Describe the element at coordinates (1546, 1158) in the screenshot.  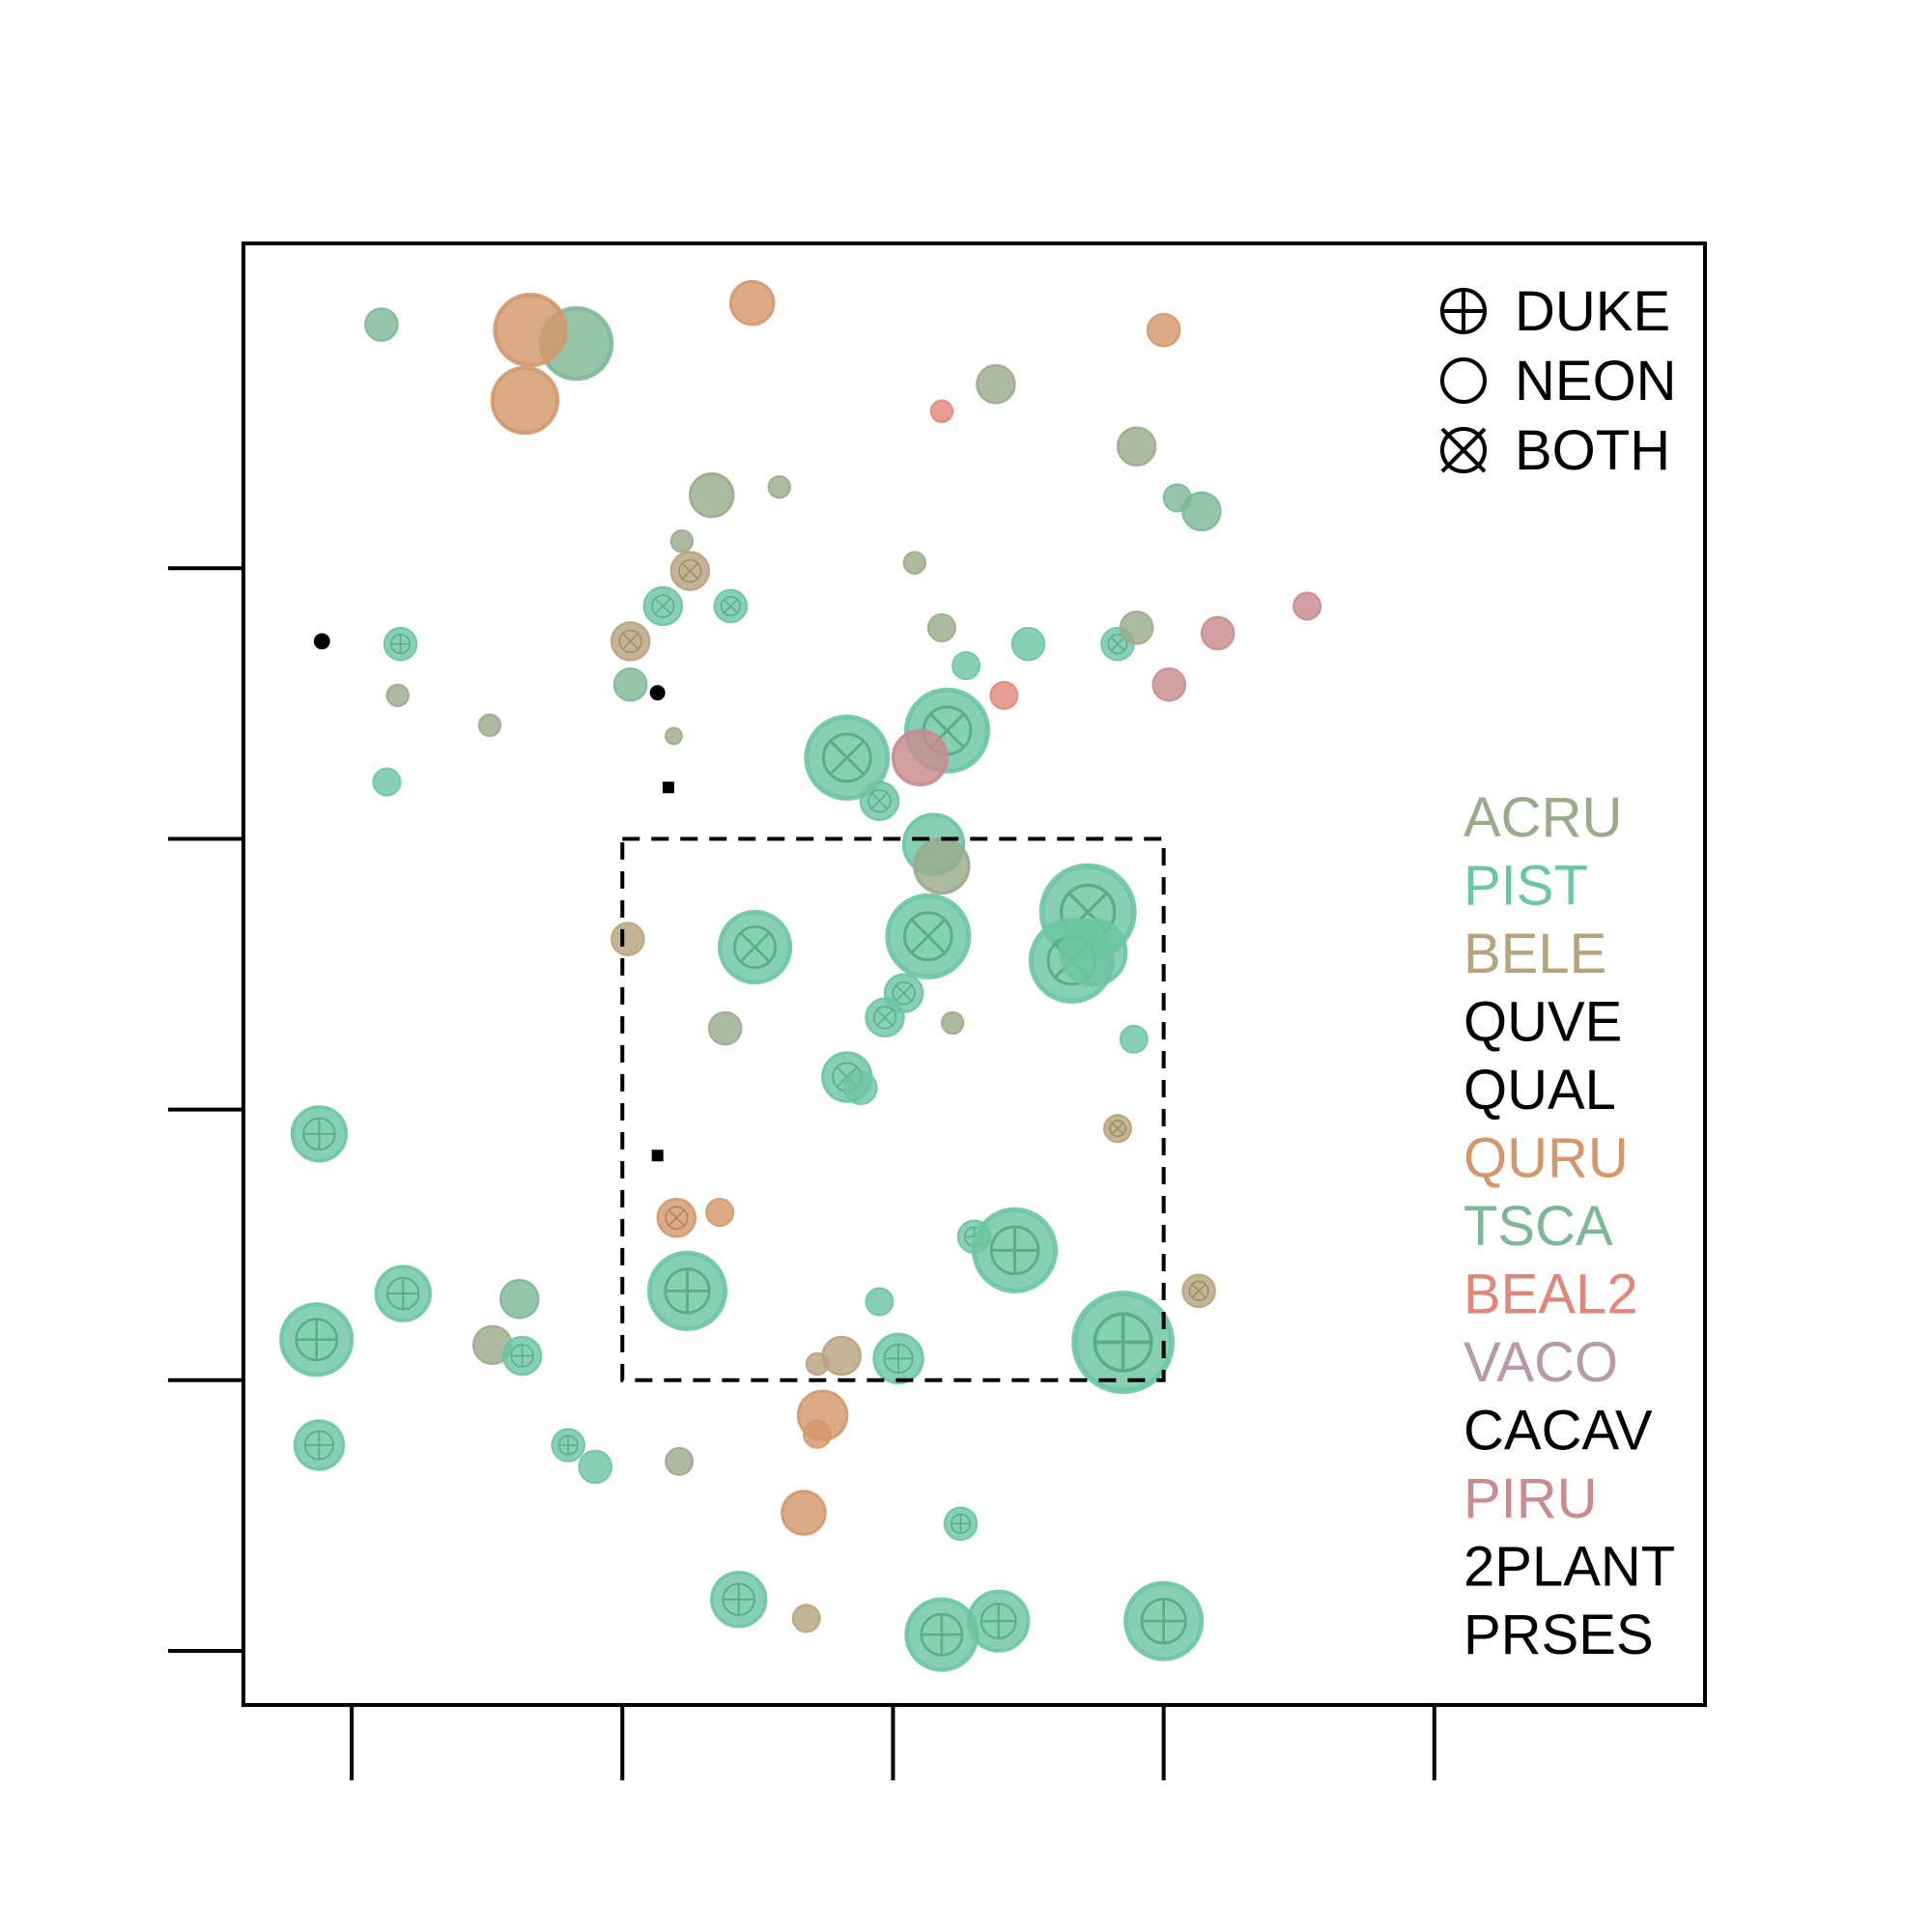
I see `species-legend-label: QURU` at that location.